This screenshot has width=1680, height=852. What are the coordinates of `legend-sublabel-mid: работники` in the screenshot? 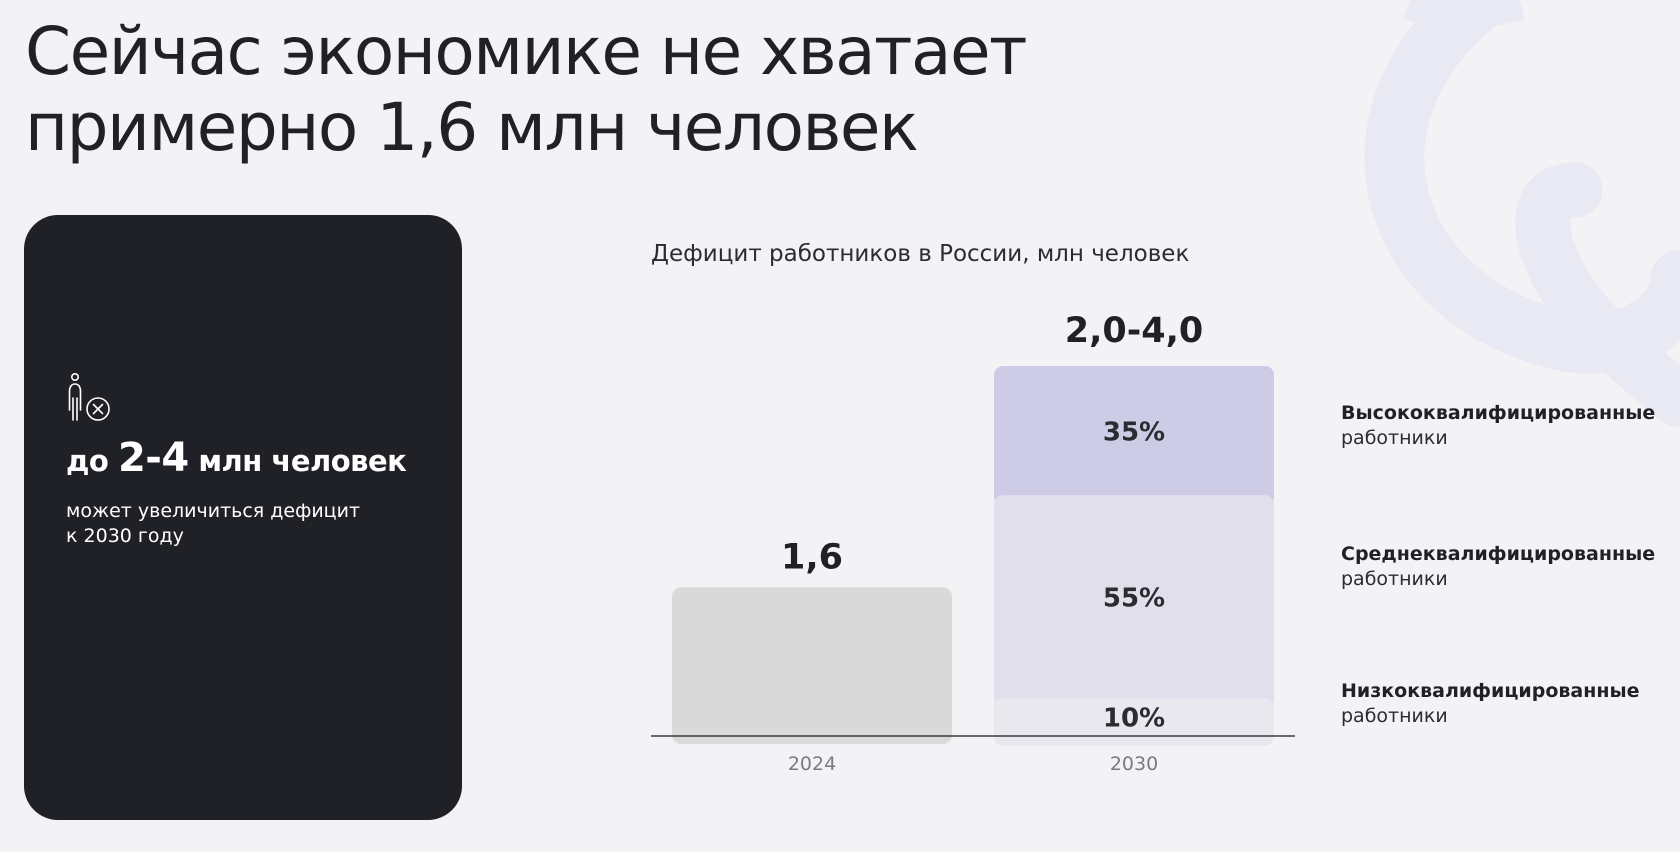 It's located at (1394, 579).